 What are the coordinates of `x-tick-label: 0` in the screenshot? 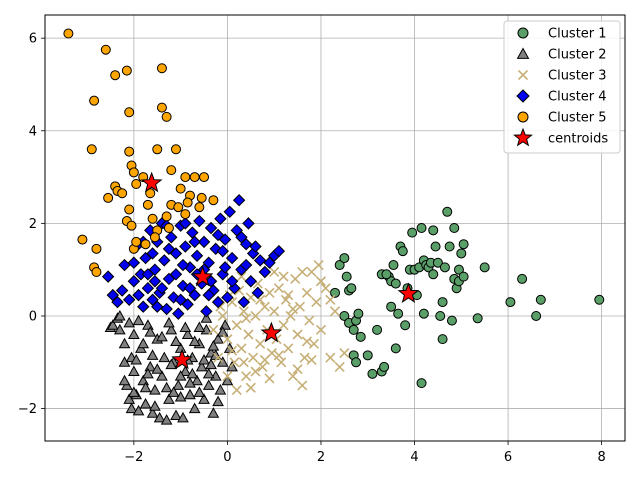 It's located at (227, 457).